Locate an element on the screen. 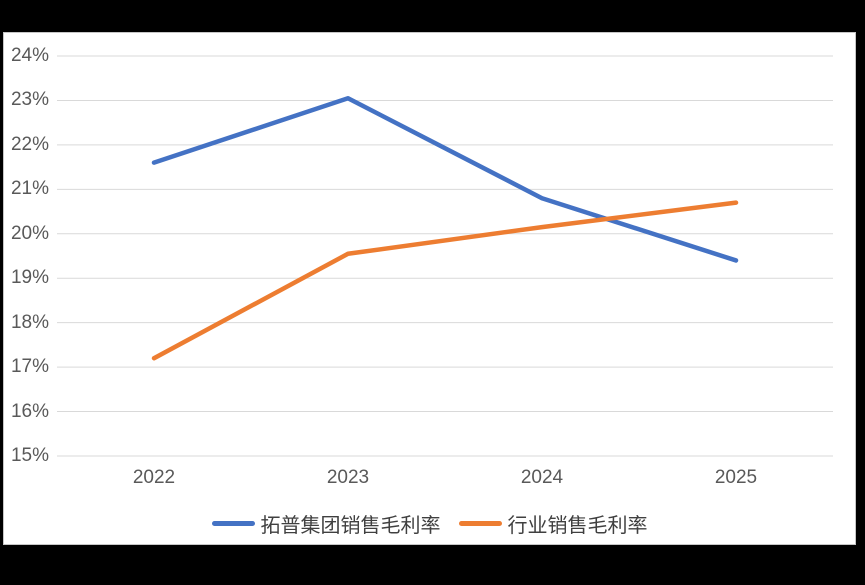 The image size is (865, 585). y-tick-label: 16% is located at coordinates (29, 411).